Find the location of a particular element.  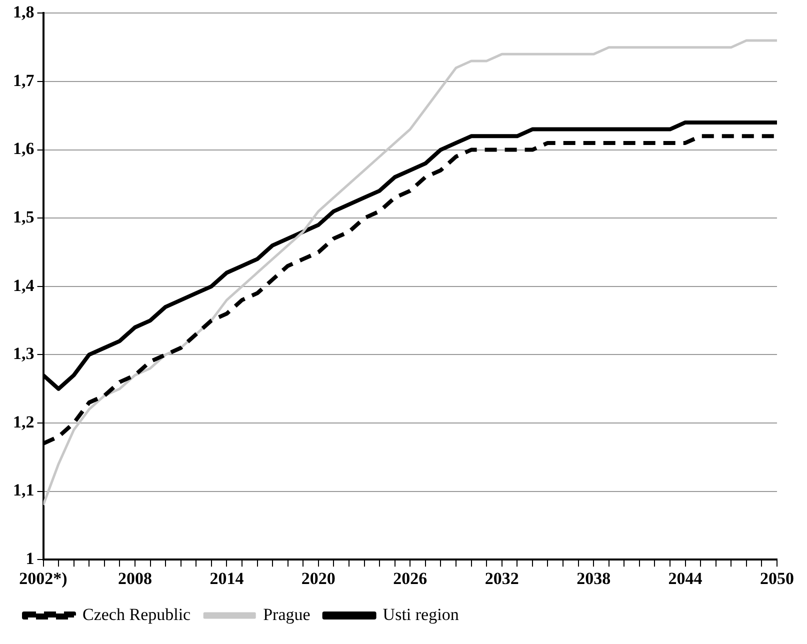

x-tick-label: 2038 is located at coordinates (593, 578).